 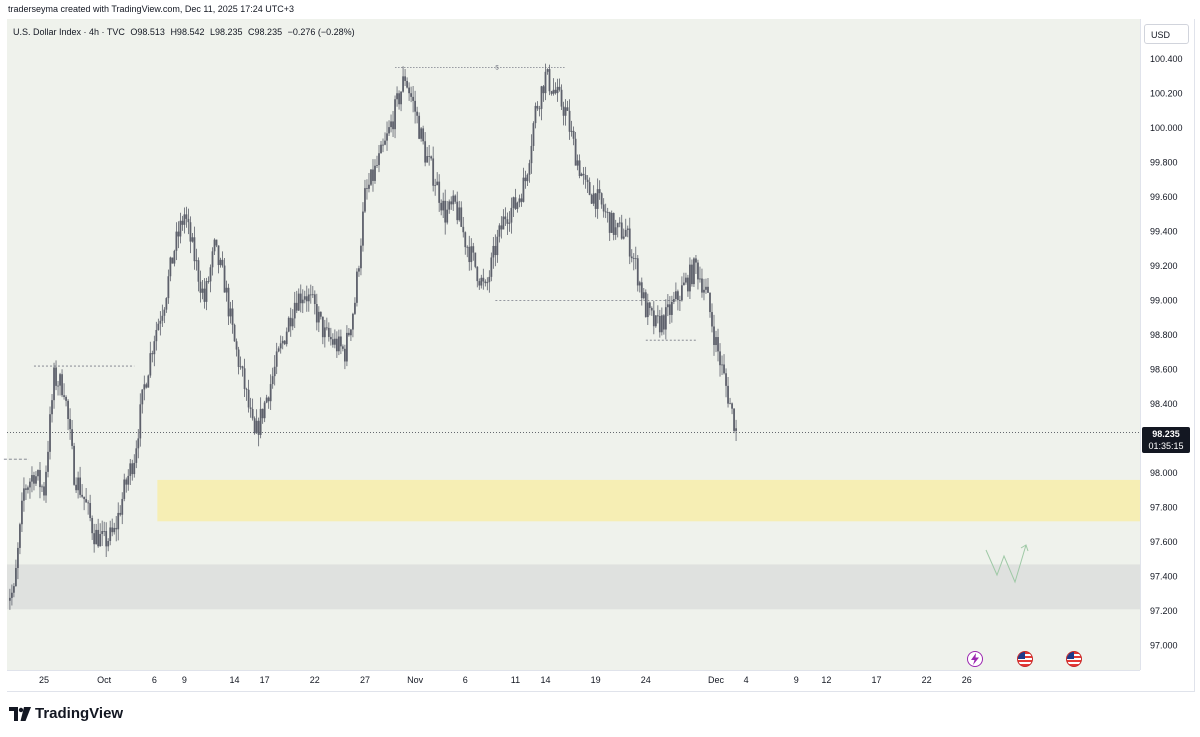 What do you see at coordinates (1167, 344) in the screenshot?
I see `price-axis` at bounding box center [1167, 344].